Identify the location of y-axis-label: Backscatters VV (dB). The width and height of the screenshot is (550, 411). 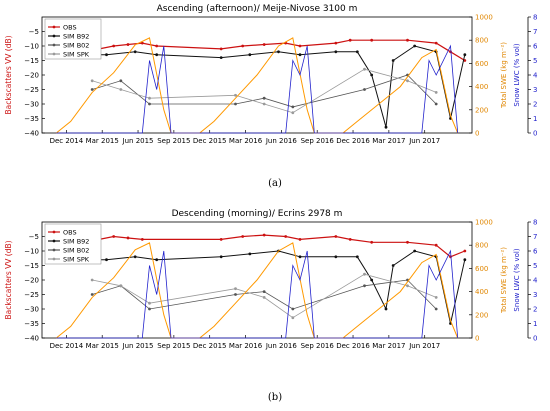
(8, 279).